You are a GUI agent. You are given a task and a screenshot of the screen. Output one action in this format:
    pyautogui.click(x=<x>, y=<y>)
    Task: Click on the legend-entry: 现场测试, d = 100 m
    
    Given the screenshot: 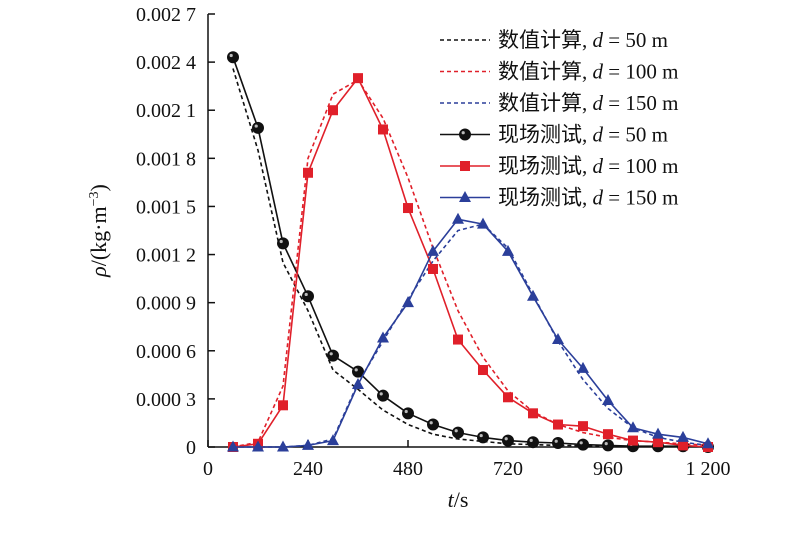 What is the action you would take?
    pyautogui.click(x=559, y=166)
    